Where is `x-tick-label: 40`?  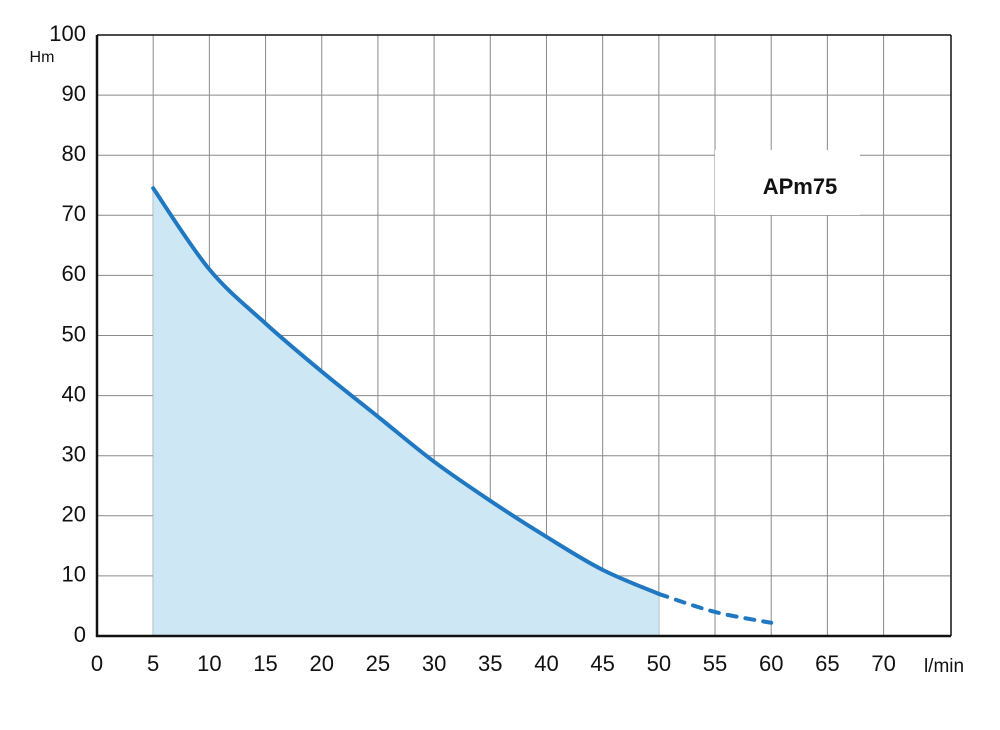 x-tick-label: 40 is located at coordinates (546, 663).